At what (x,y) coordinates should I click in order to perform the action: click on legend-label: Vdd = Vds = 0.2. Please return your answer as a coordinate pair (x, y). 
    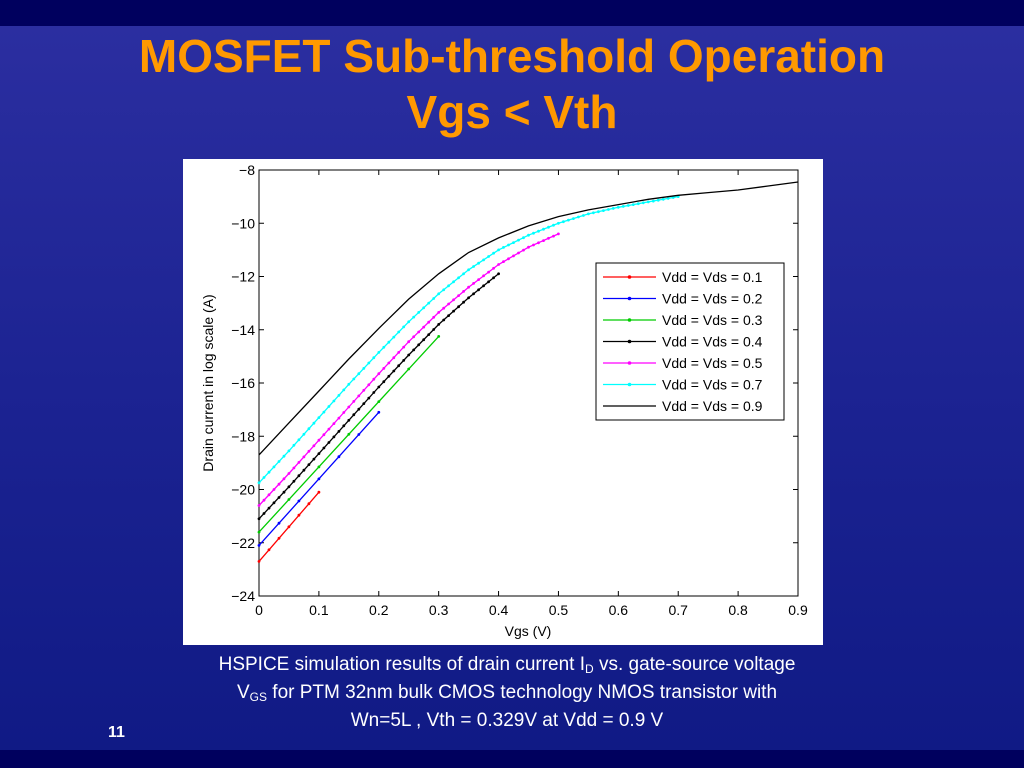
    Looking at the image, I should click on (712, 299).